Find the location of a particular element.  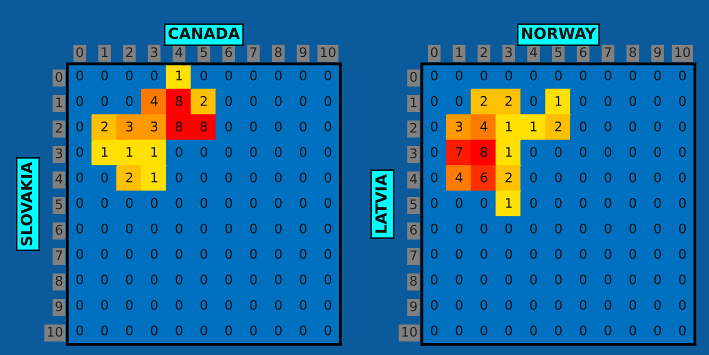

data-label: 6 is located at coordinates (484, 177).